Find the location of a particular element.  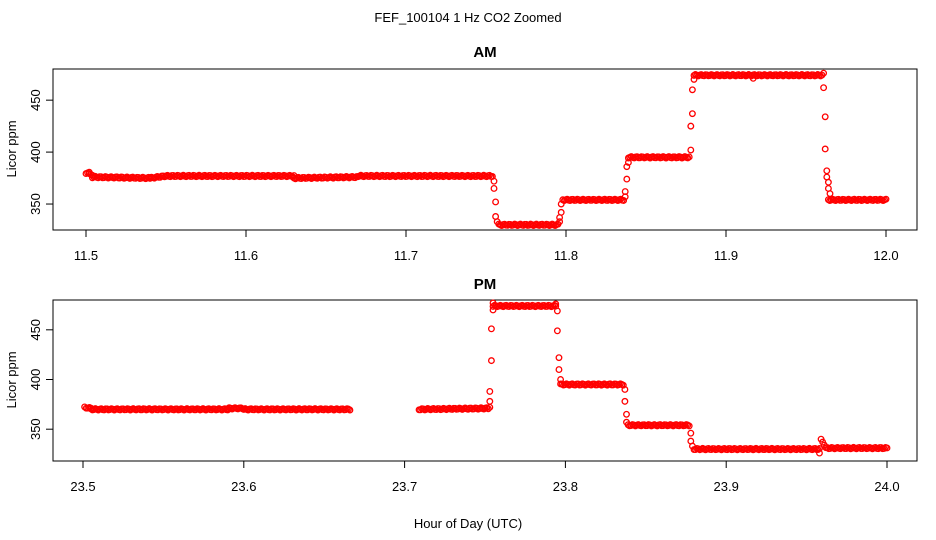

figure-title: FEF_100104 1 Hz CO2 Zoomed is located at coordinates (467, 17).